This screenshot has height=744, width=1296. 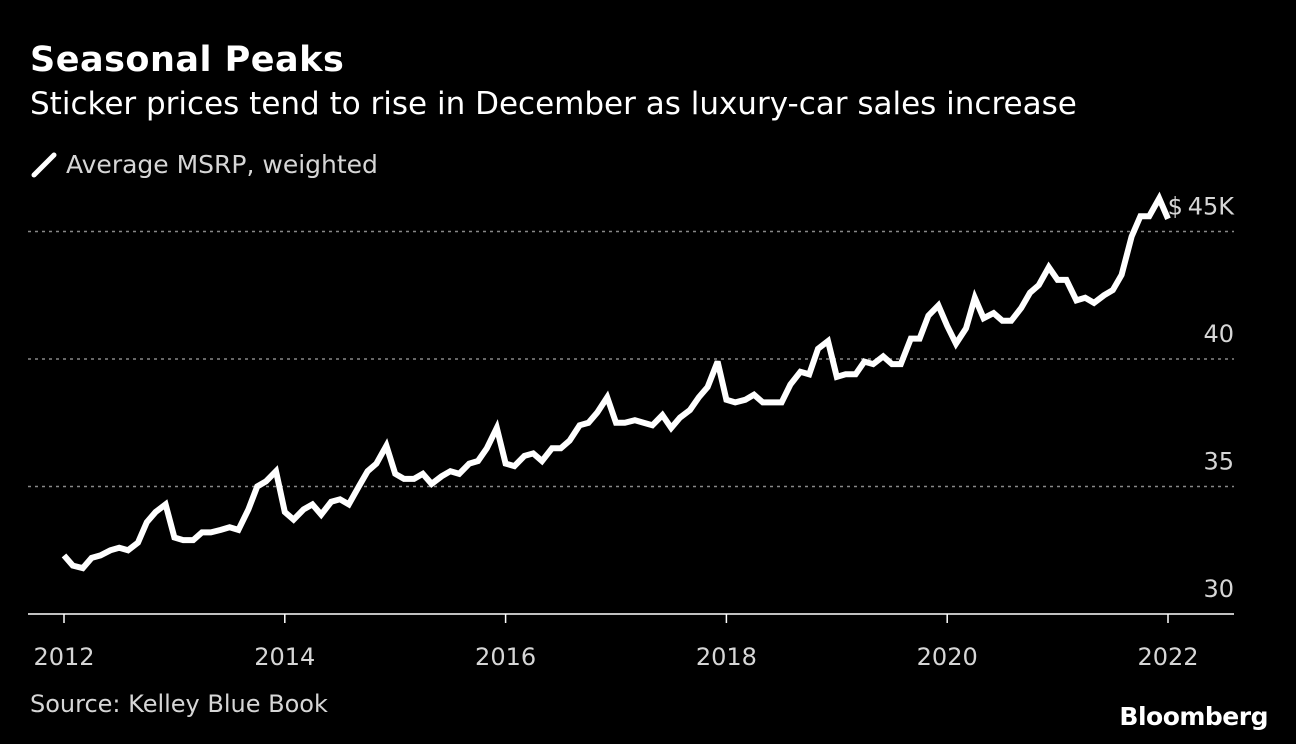 What do you see at coordinates (44, 164) in the screenshot?
I see `legend-line-icon` at bounding box center [44, 164].